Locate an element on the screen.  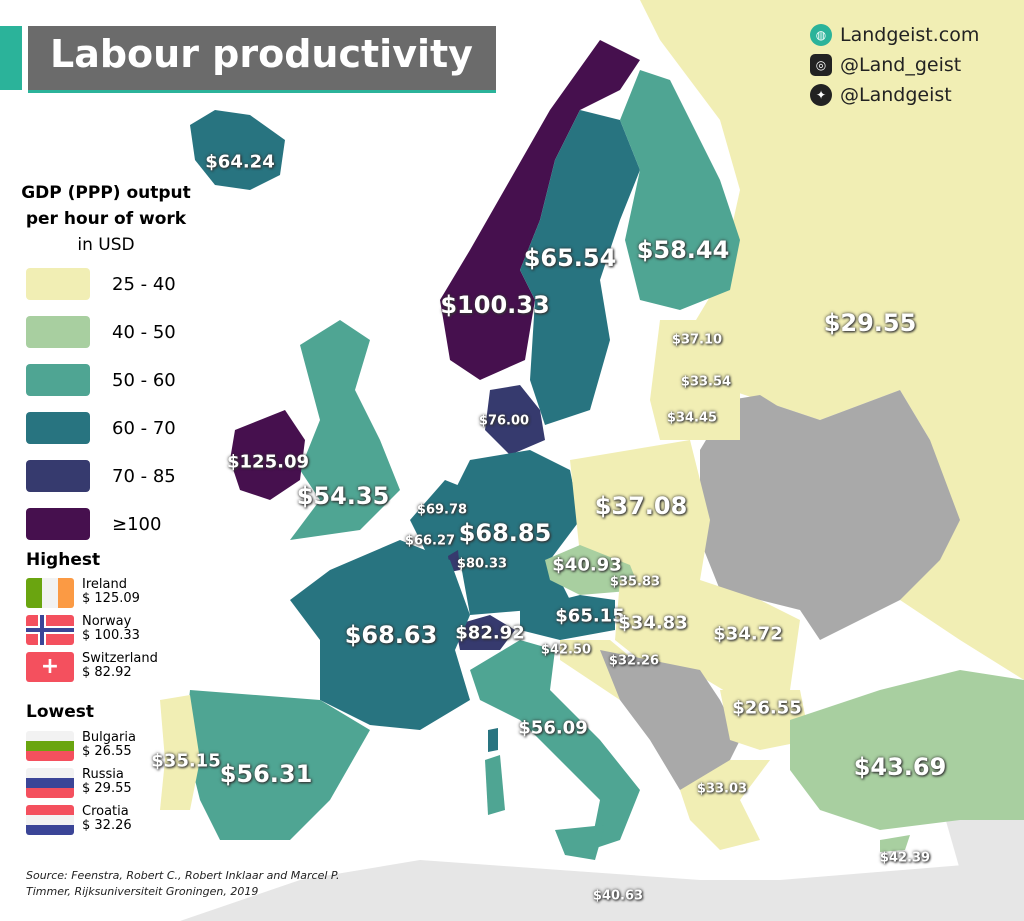
value-label-austria: $65.15 is located at coordinates (590, 616).